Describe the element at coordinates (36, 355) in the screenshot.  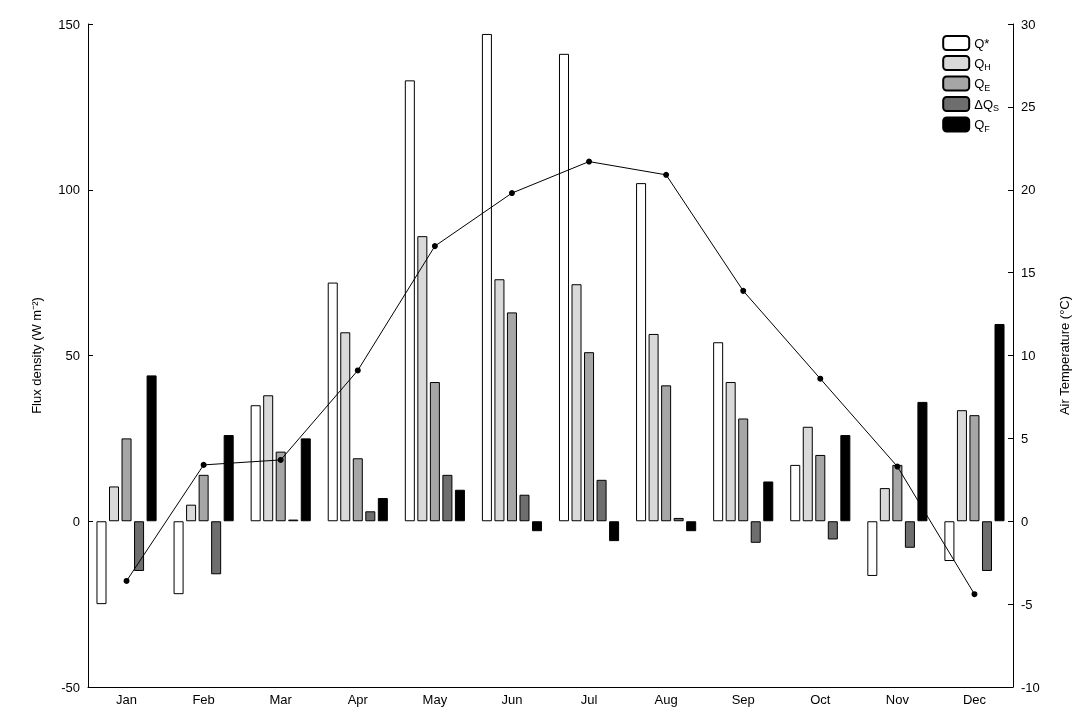
I see `y-axis-title: Flux density (W m⁻²)` at that location.